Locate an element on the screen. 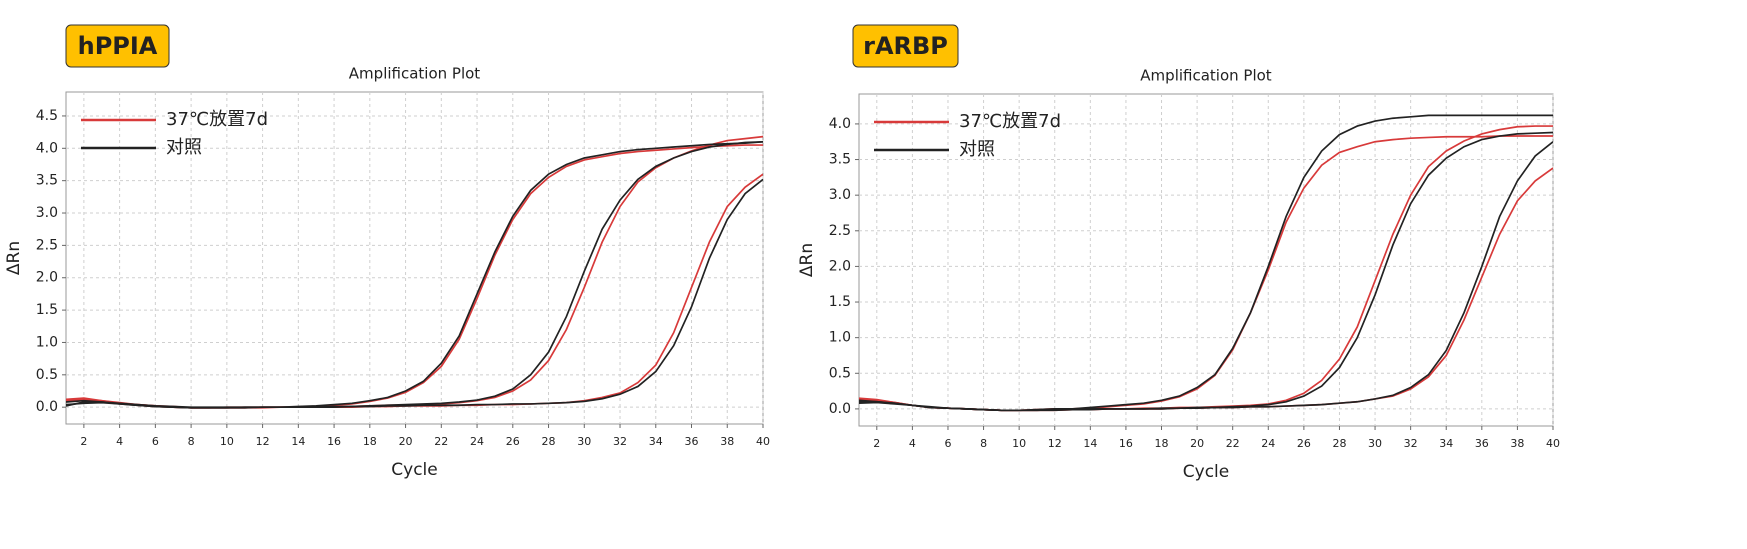 This screenshot has height=549, width=1747. badge-label: rARBP is located at coordinates (905, 46).